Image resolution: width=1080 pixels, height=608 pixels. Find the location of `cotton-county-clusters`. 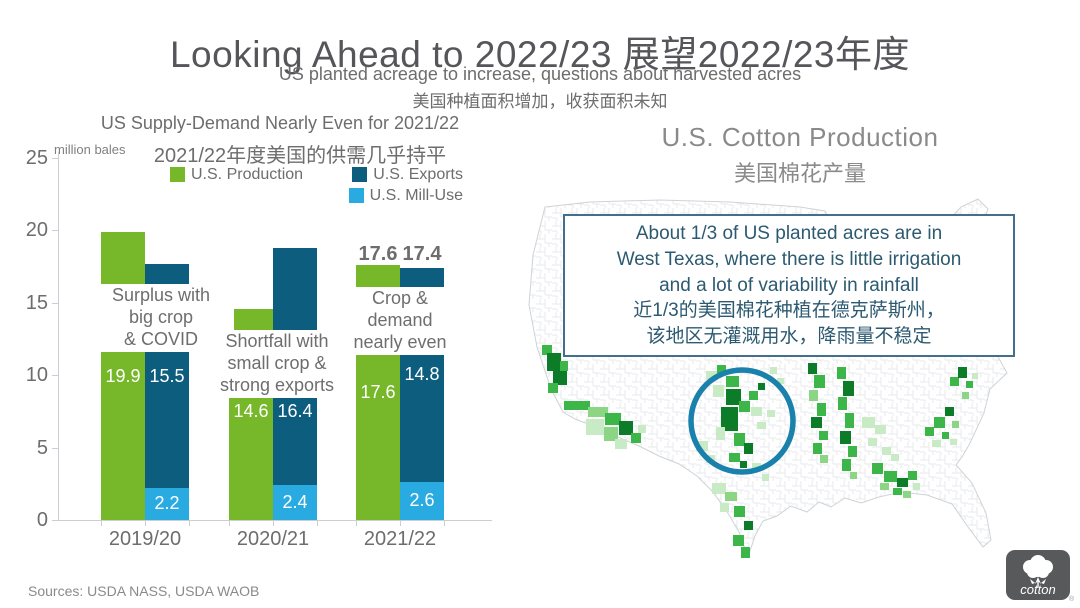

cotton-county-clusters is located at coordinates (760, 451).